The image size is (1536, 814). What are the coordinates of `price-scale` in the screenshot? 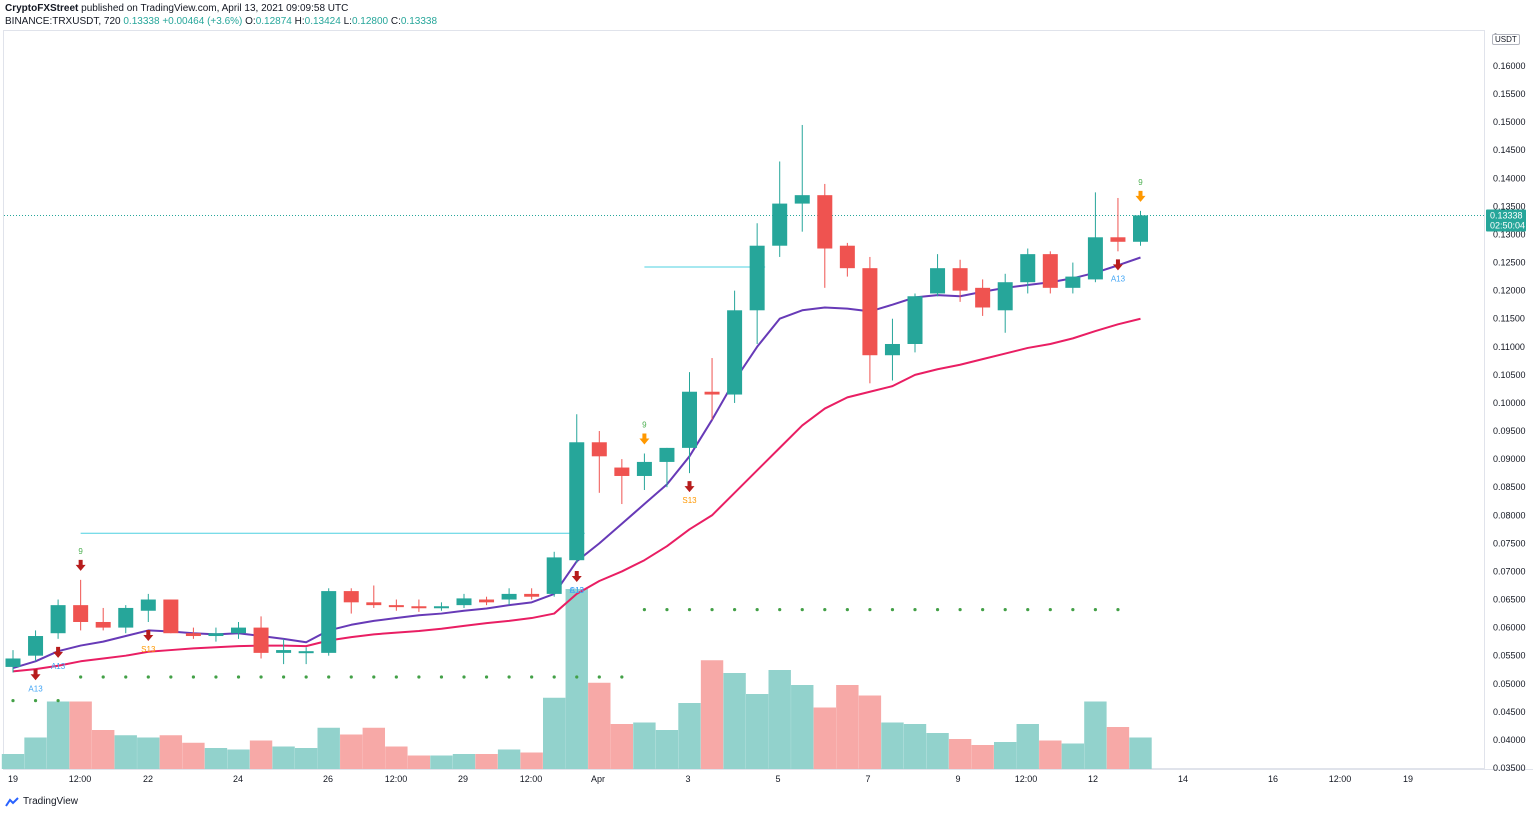 It's located at (1508, 399).